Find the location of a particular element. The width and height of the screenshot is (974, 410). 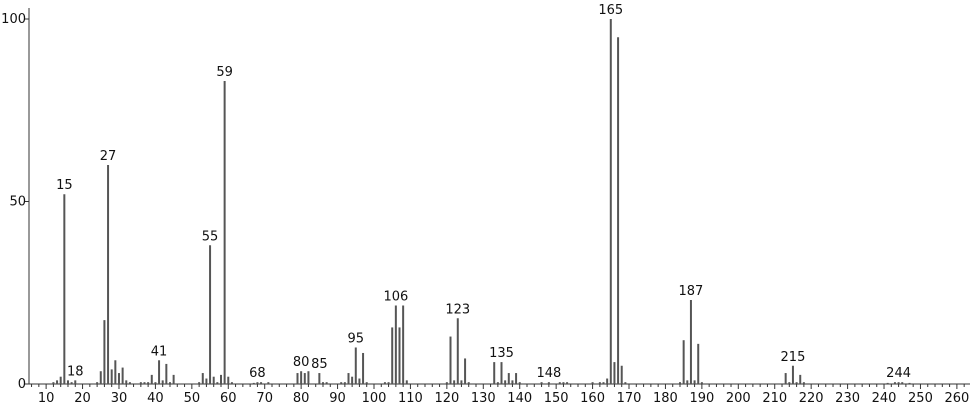

peak-label: 18 is located at coordinates (75, 371).